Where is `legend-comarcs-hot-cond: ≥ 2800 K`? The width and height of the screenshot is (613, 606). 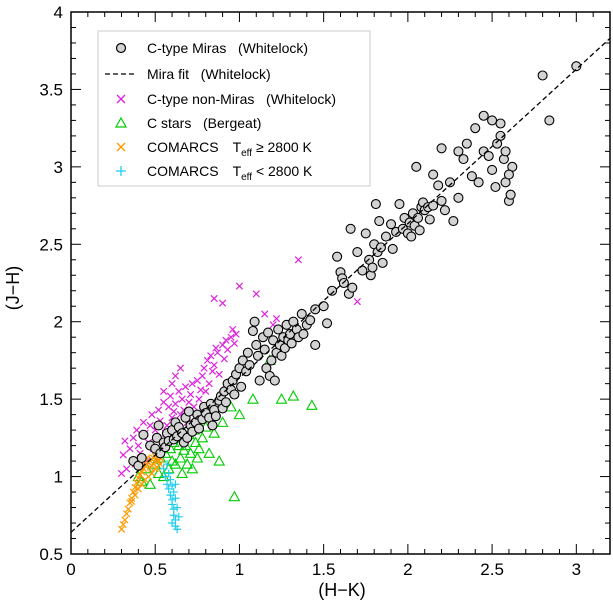 legend-comarcs-hot-cond: ≥ 2800 K is located at coordinates (282, 147).